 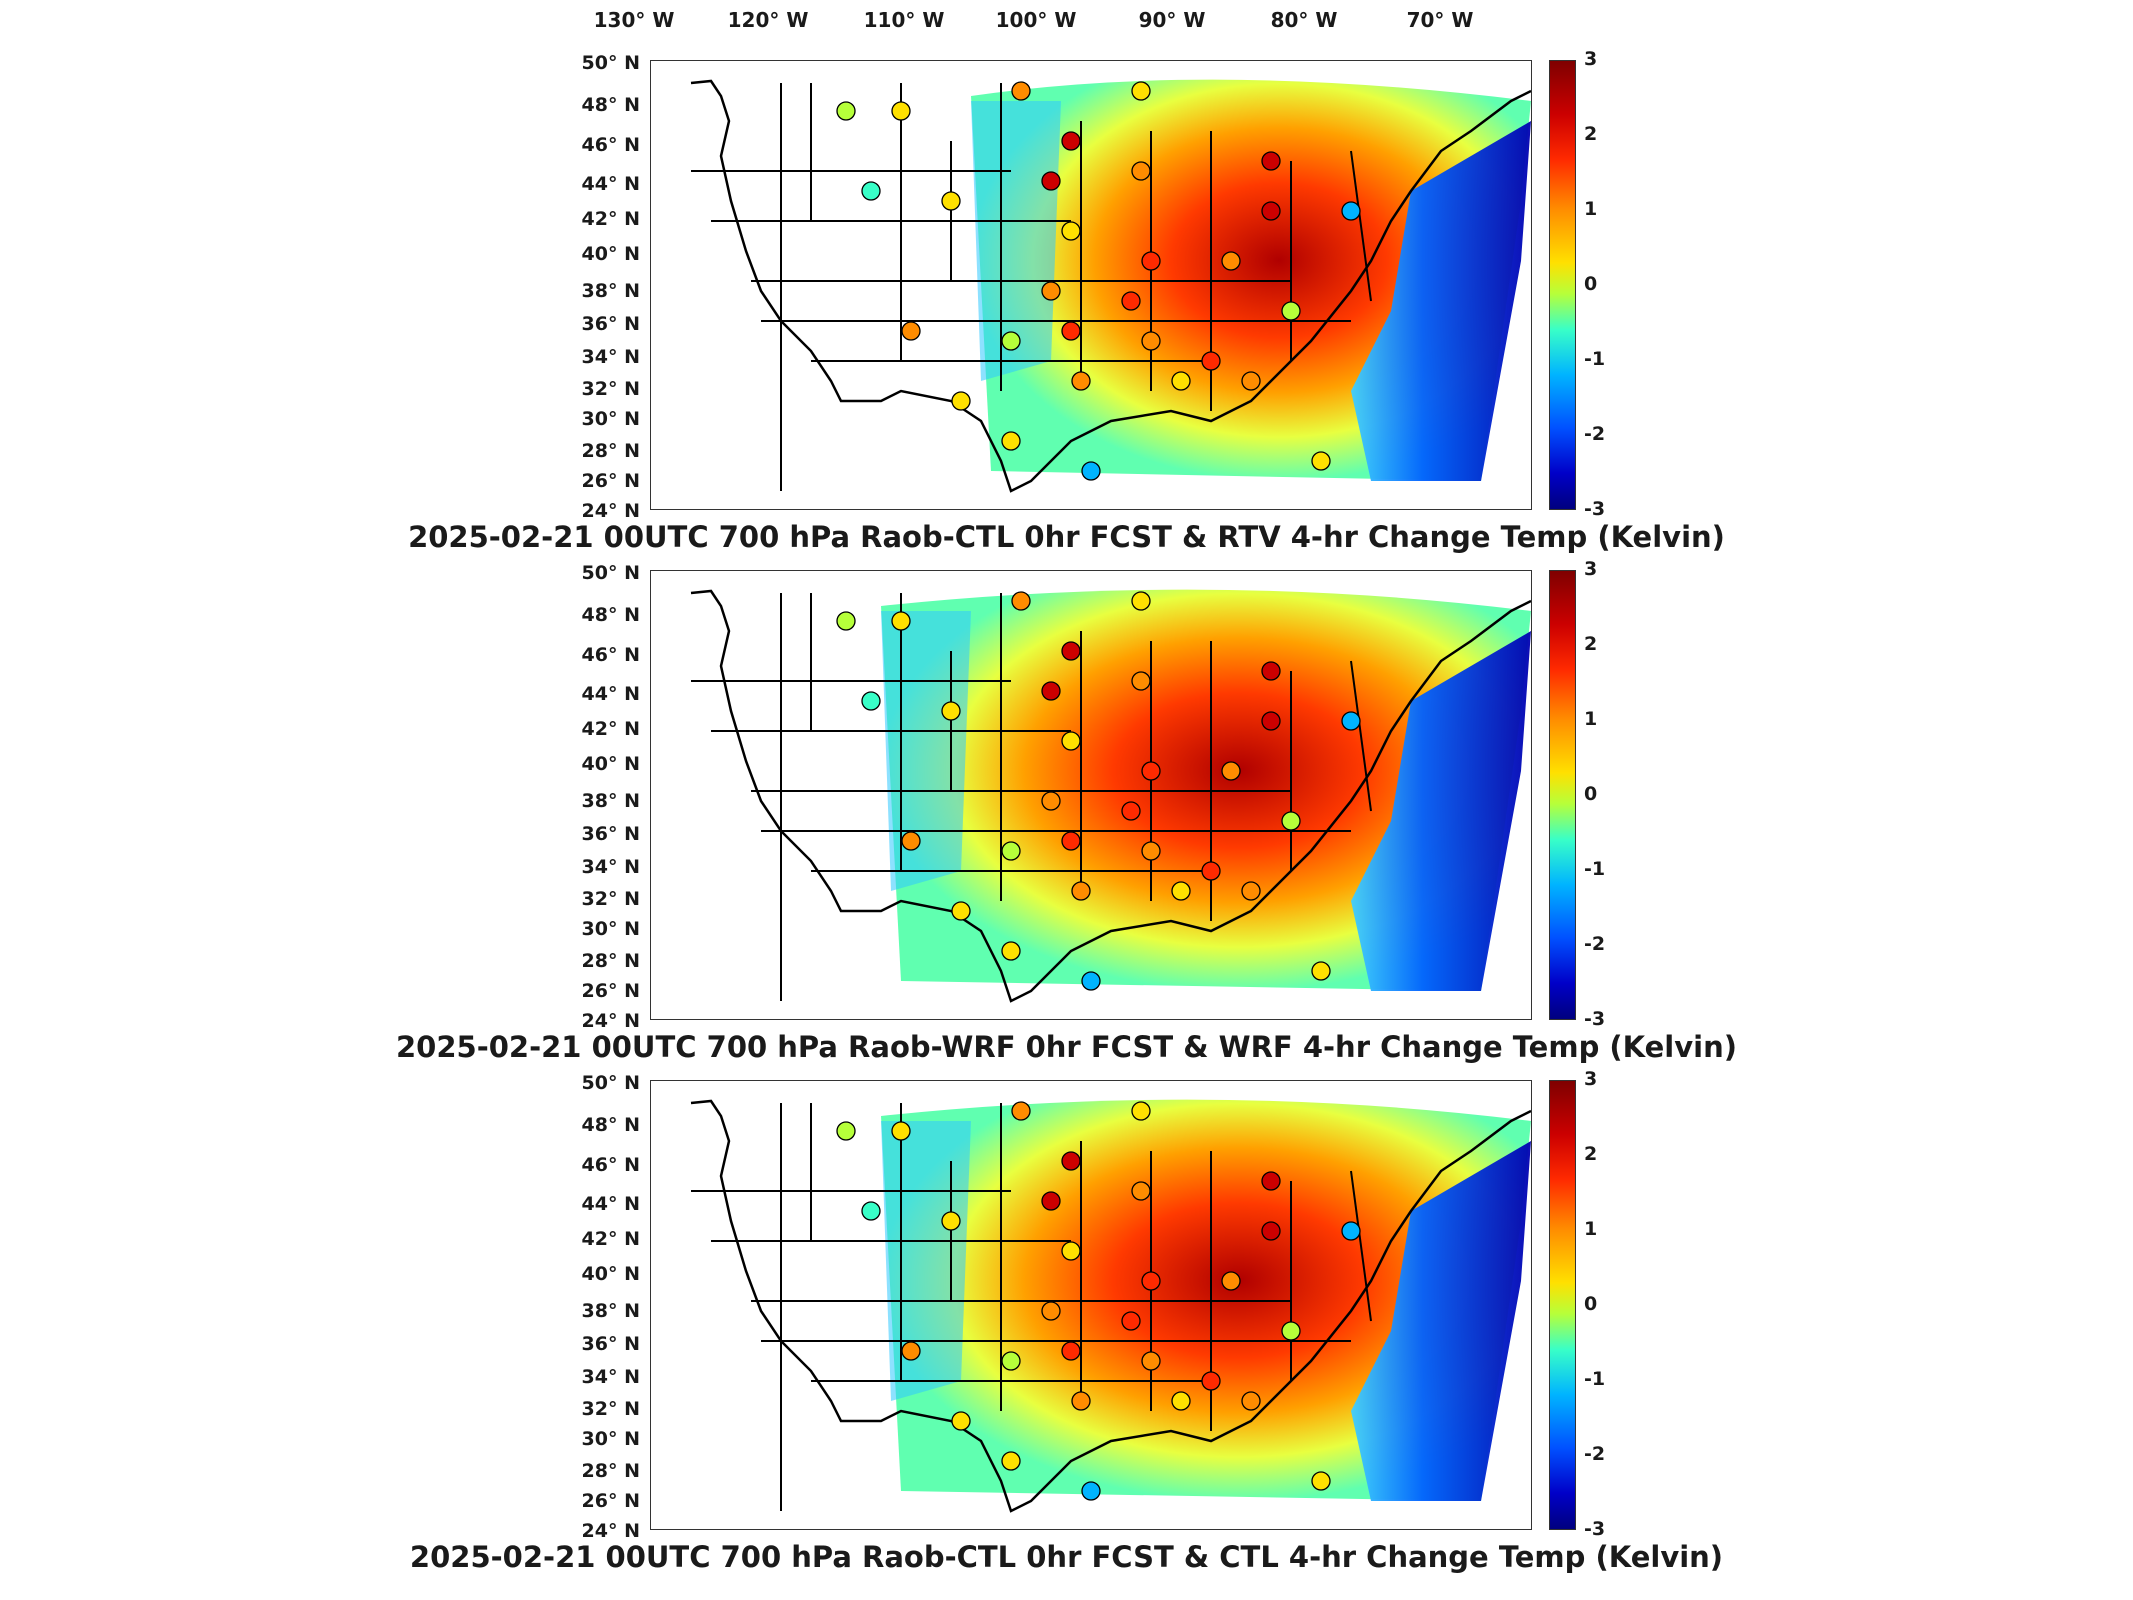 I want to click on cold-anomaly-region, so click(x=1441, y=811).